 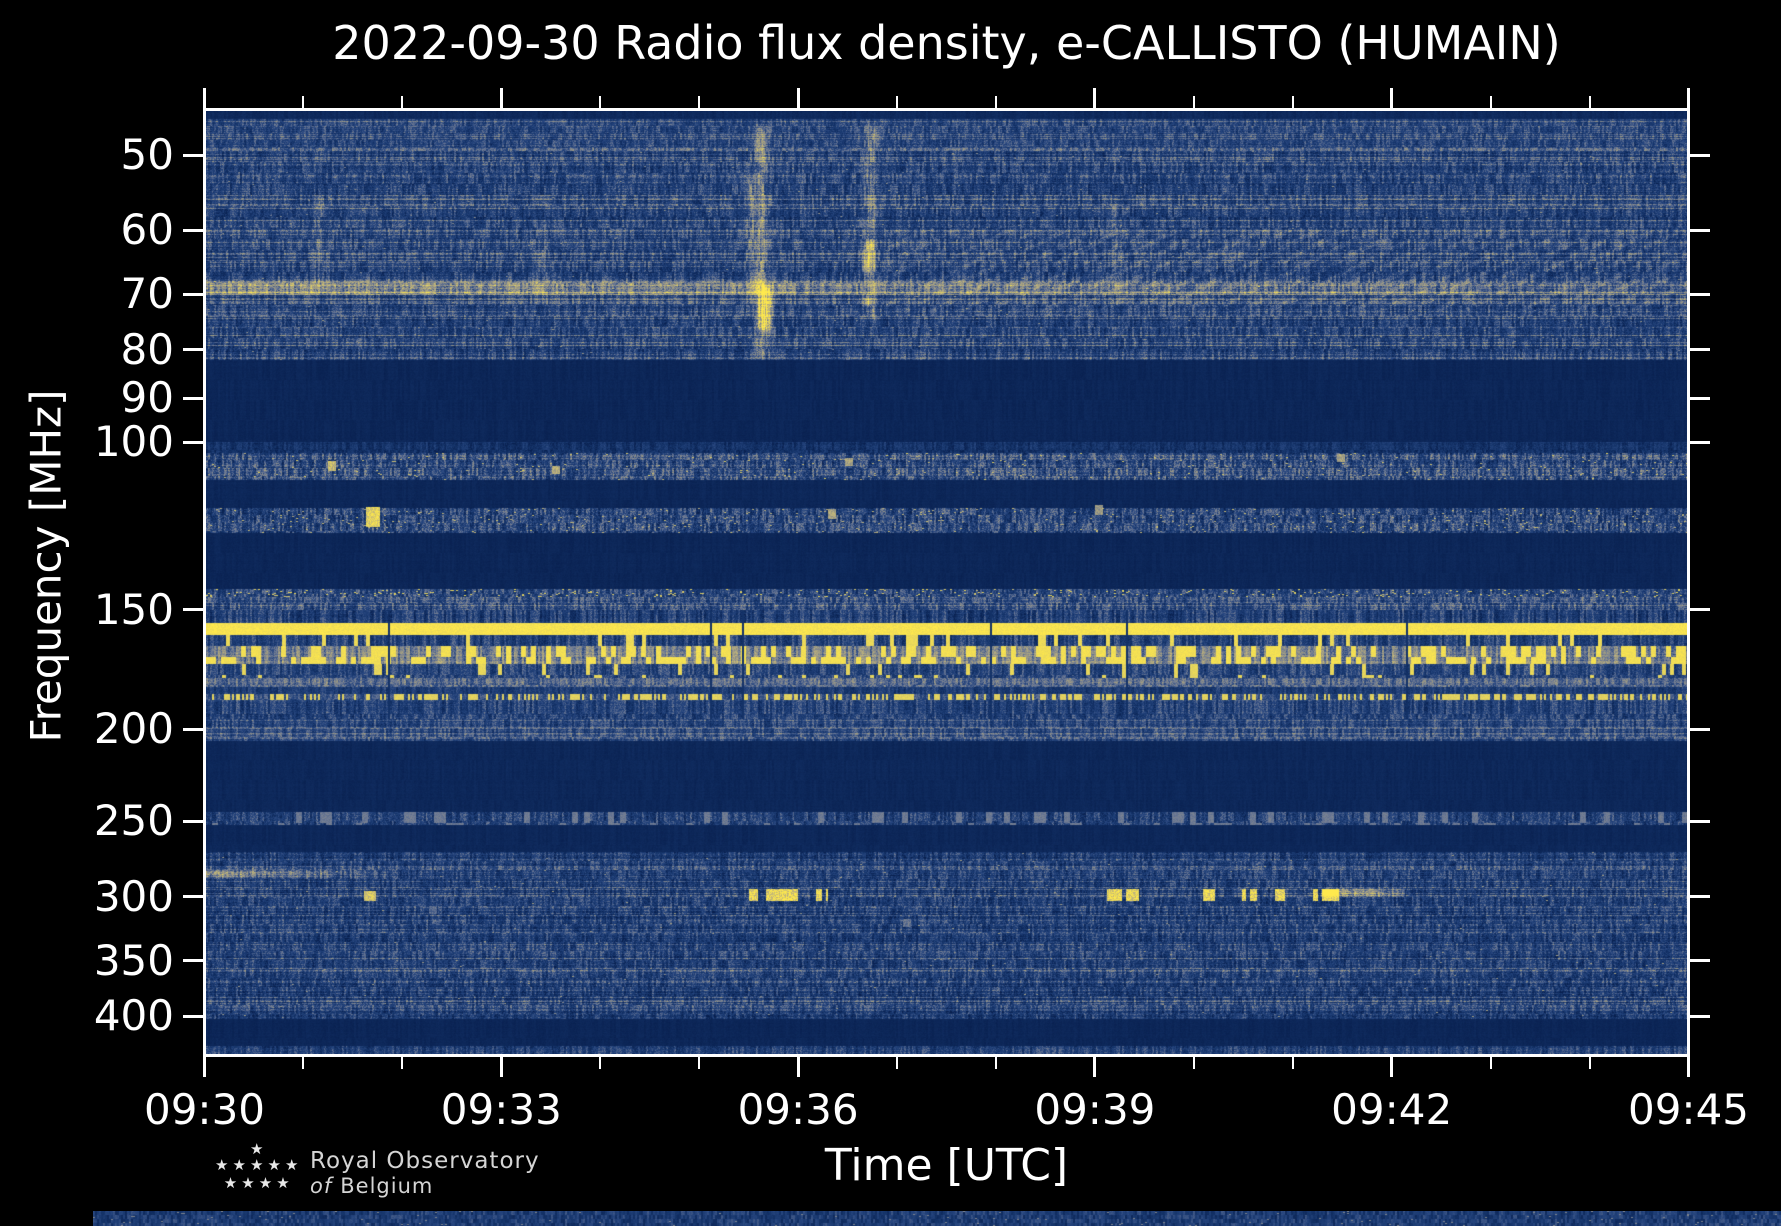 What do you see at coordinates (133, 1015) in the screenshot?
I see `y-tick-label: 400` at bounding box center [133, 1015].